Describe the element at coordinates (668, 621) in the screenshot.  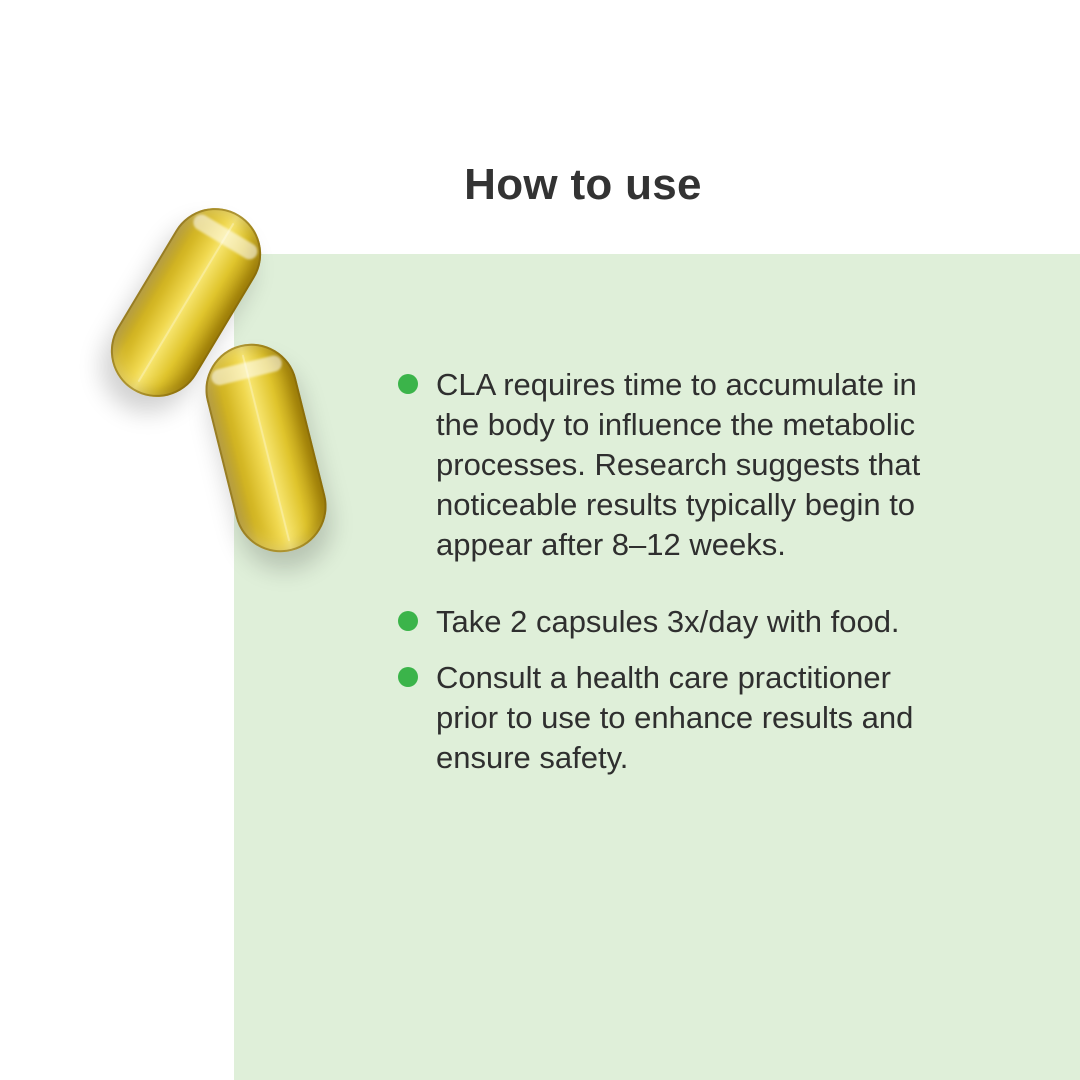
I see `instruction-text: Take 2 capsules 3x/day with food.` at that location.